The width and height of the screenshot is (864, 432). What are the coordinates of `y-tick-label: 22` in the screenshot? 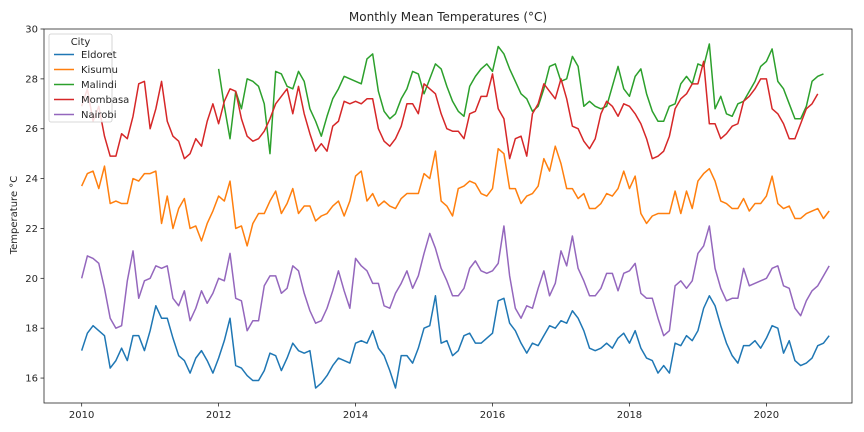 It's located at (31, 229).